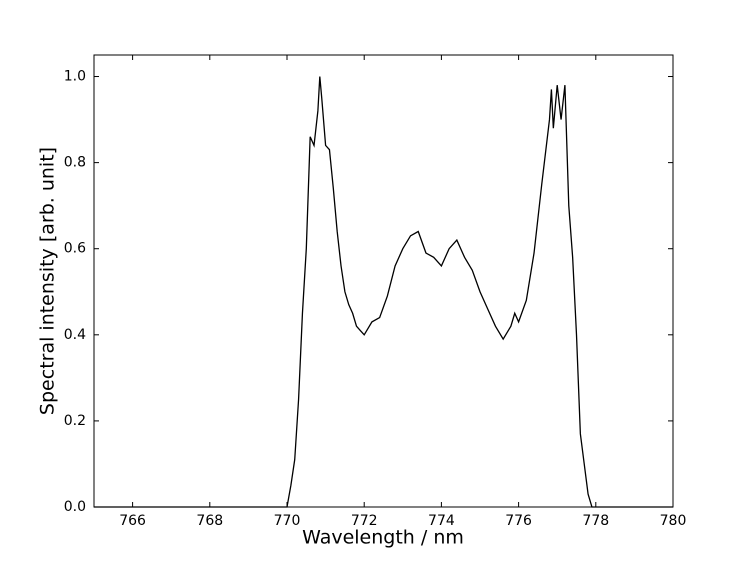  What do you see at coordinates (673, 521) in the screenshot?
I see `x-tick-label: 780` at bounding box center [673, 521].